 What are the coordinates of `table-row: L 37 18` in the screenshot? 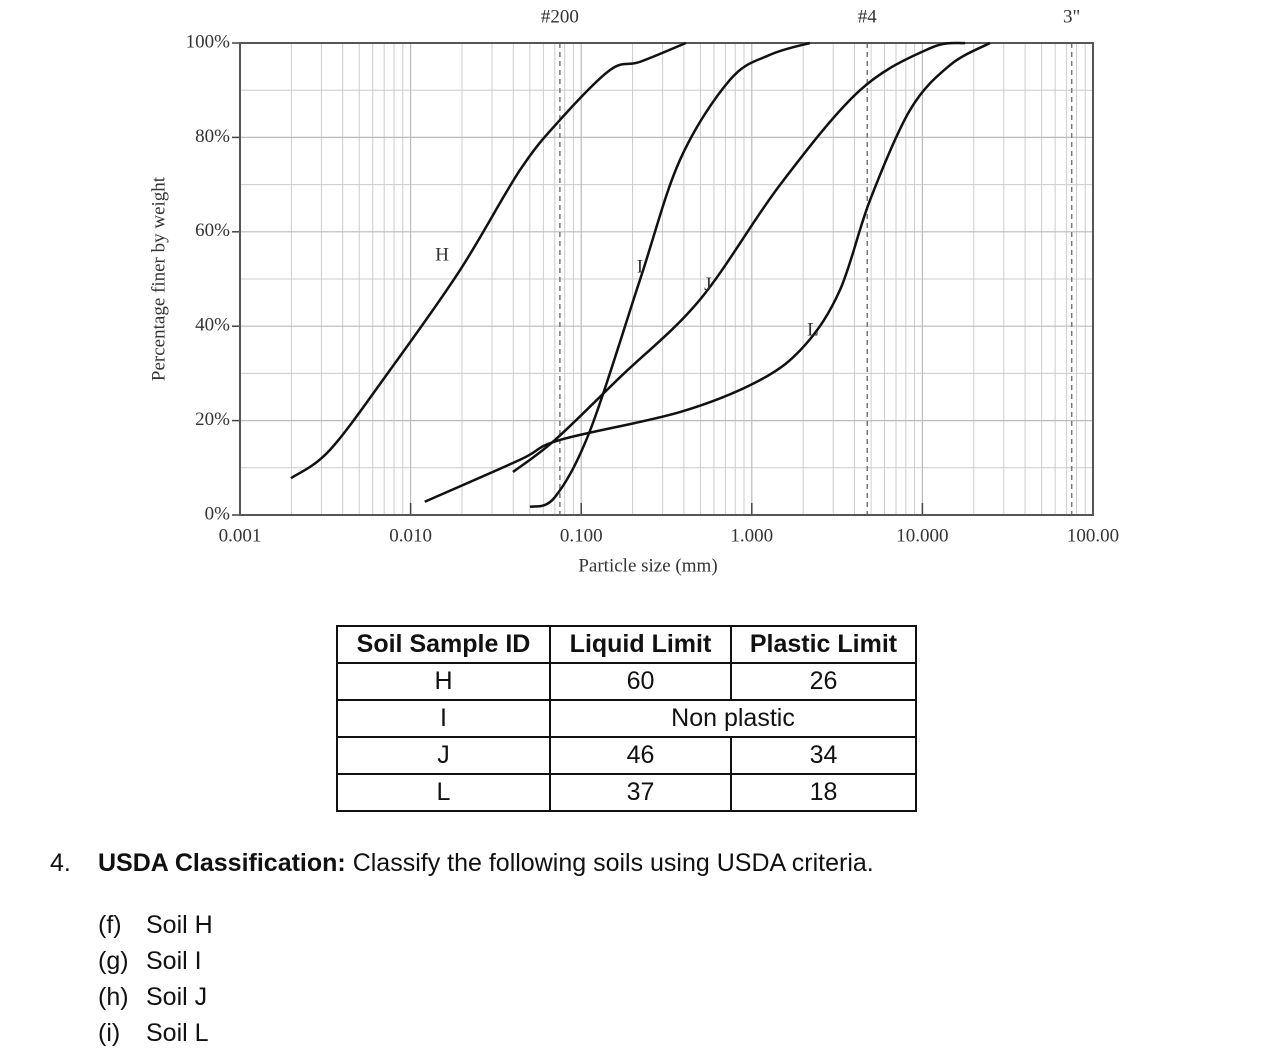 It's located at (626, 792).